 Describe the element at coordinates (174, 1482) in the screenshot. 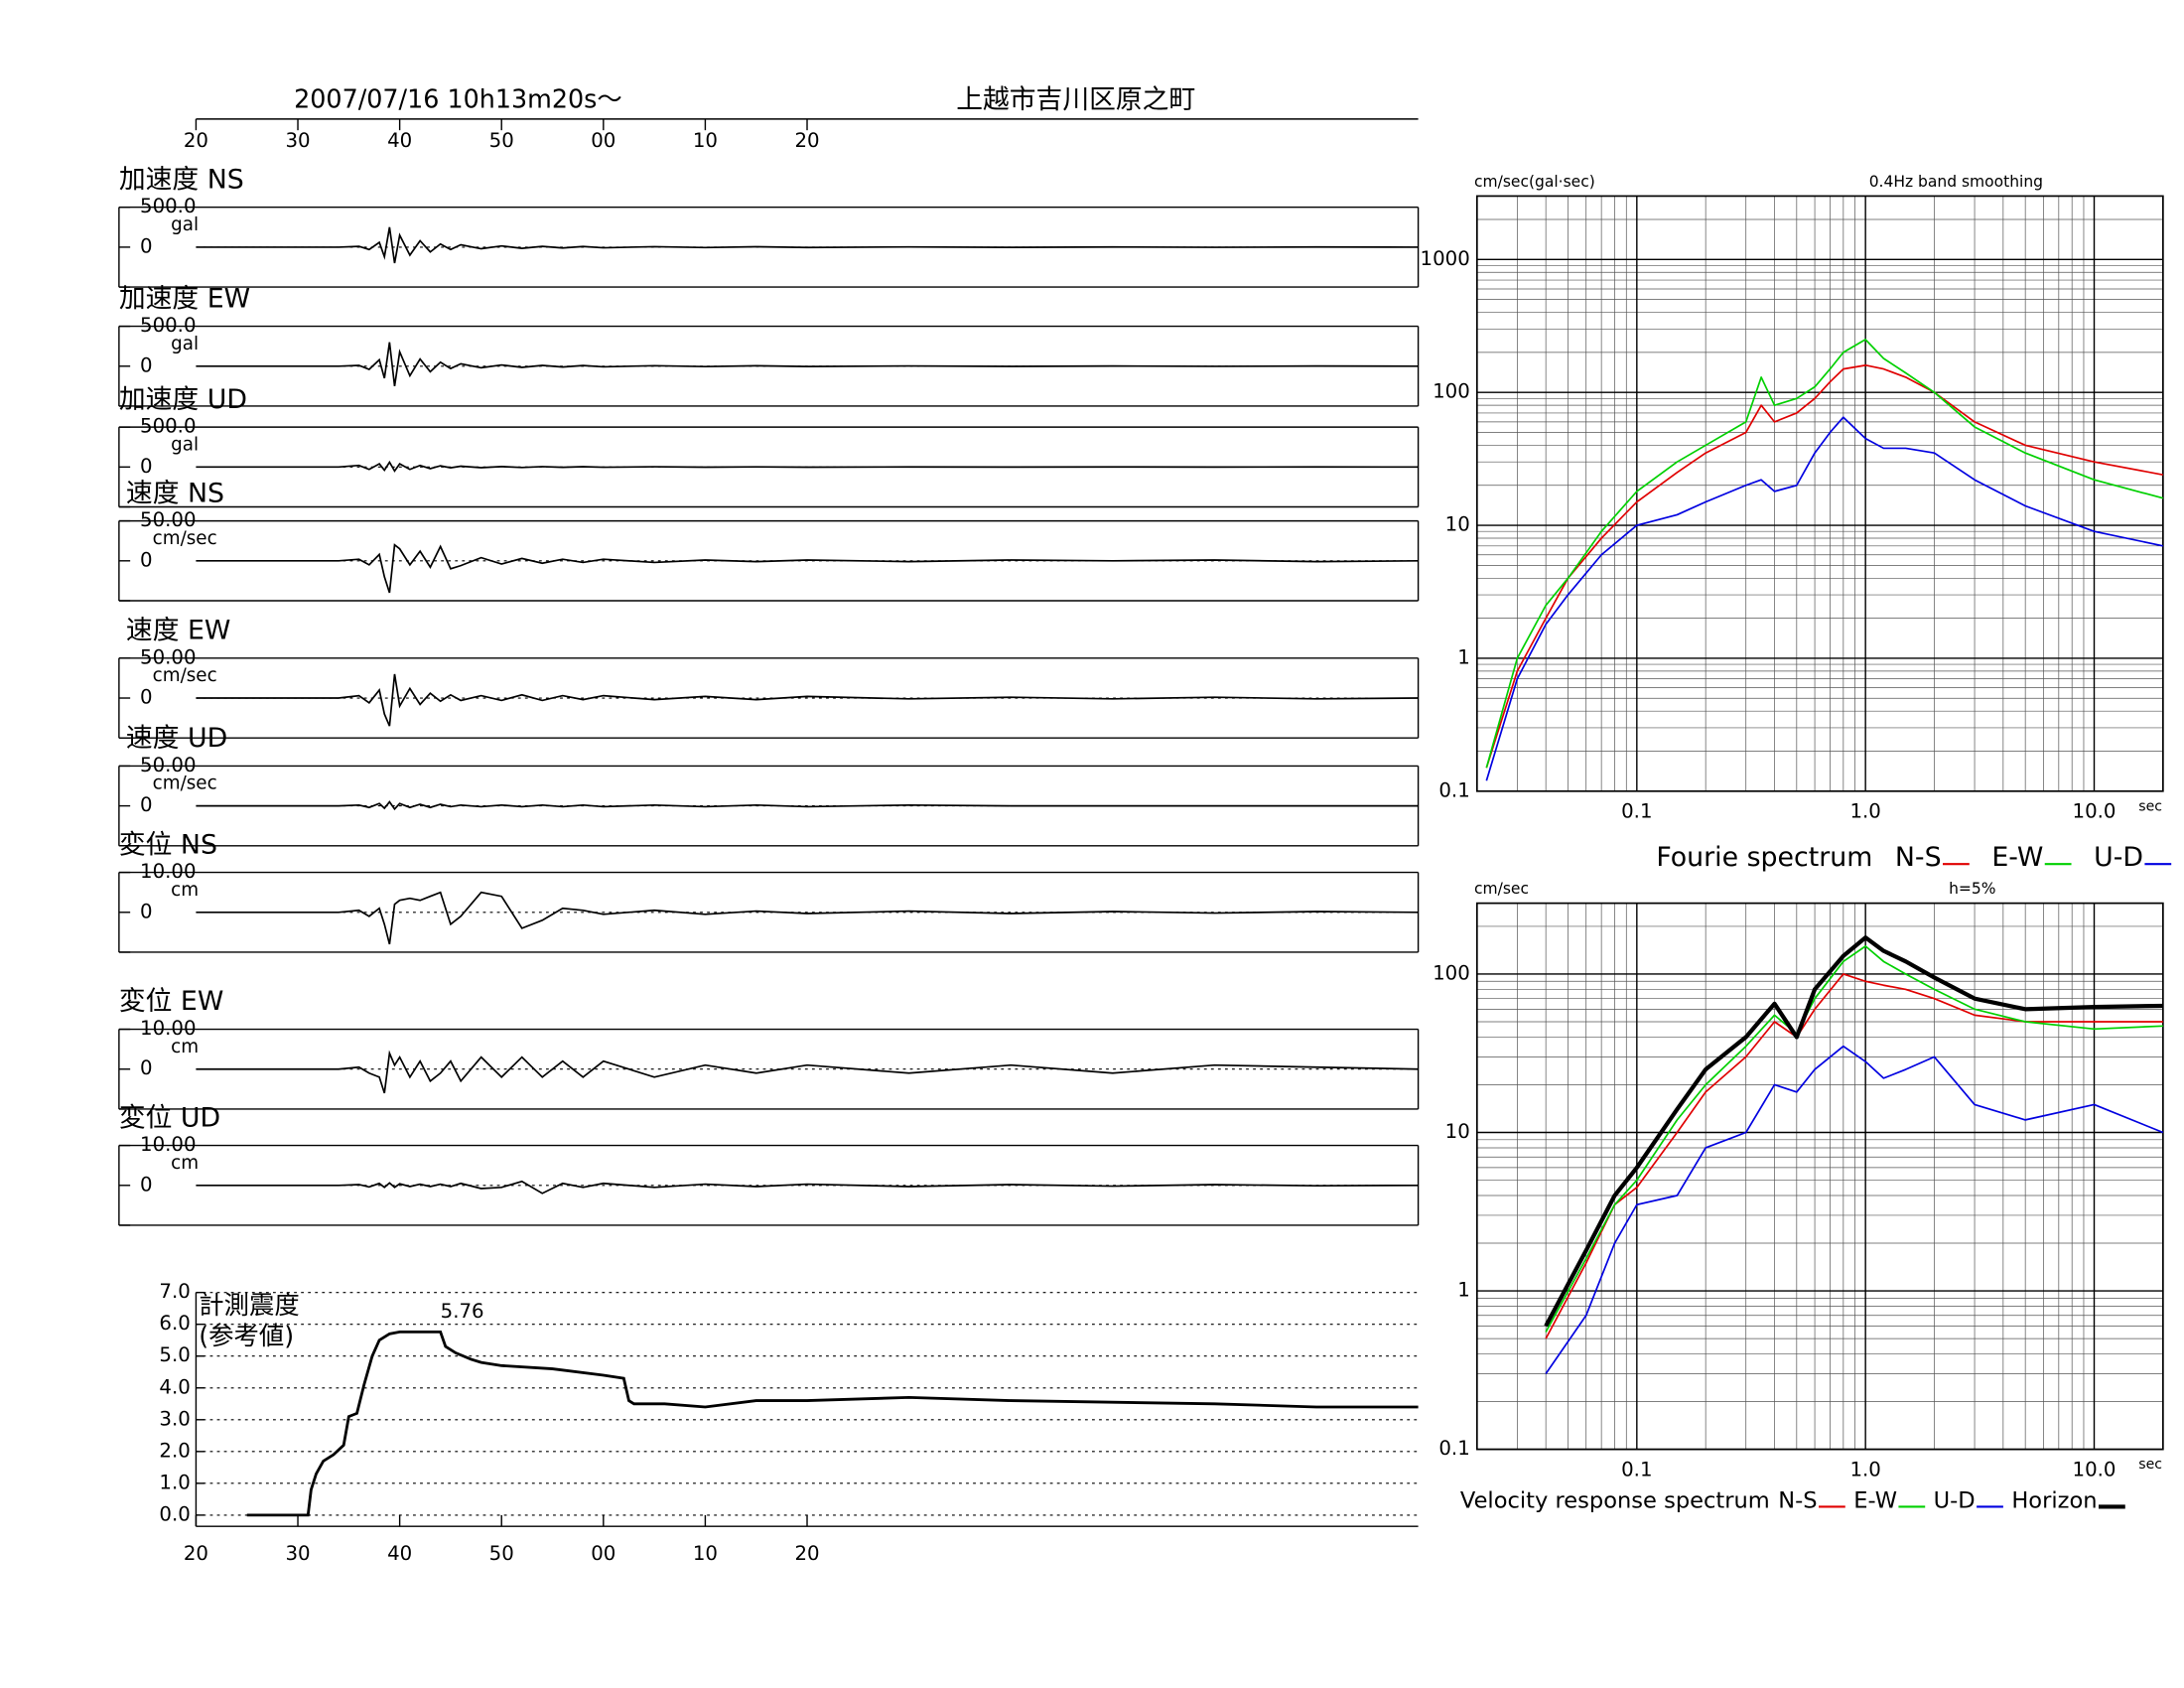

I see `y-tick-label: 1.0` at that location.